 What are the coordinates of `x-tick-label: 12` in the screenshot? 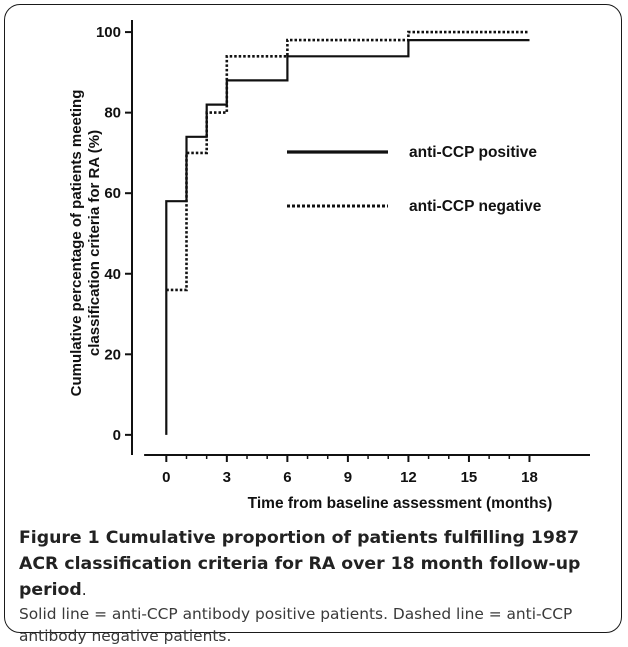 It's located at (408, 477).